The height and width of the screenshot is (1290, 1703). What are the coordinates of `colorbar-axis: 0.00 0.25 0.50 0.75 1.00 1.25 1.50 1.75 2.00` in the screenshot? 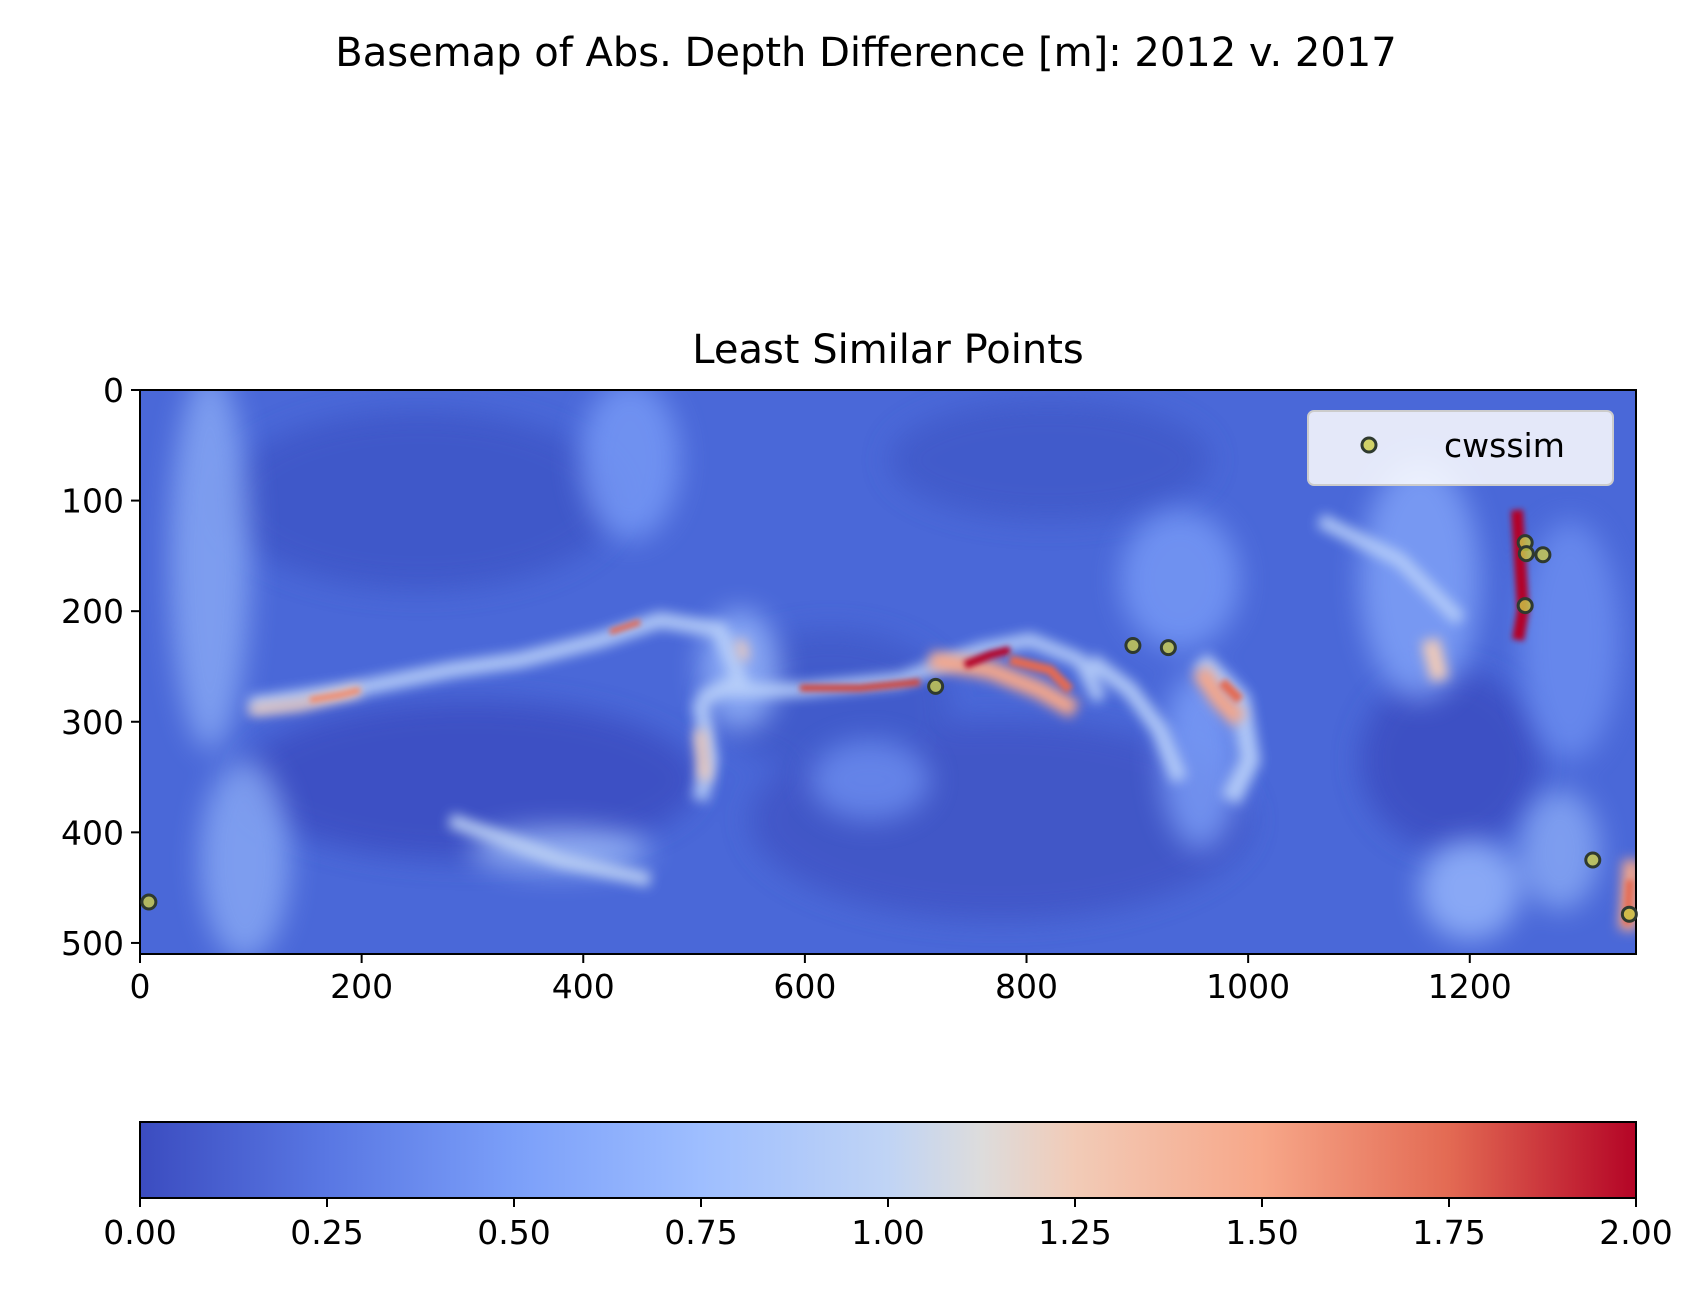 It's located at (888, 1225).